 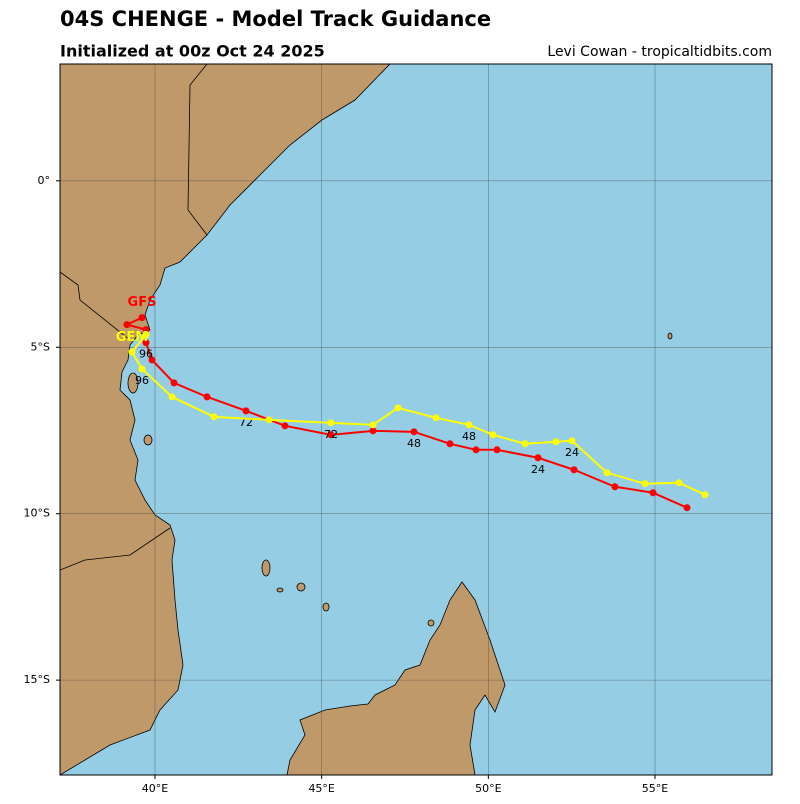 I want to click on chart-title: 04S CHENGE - Model Track Guidance, so click(x=275, y=19).